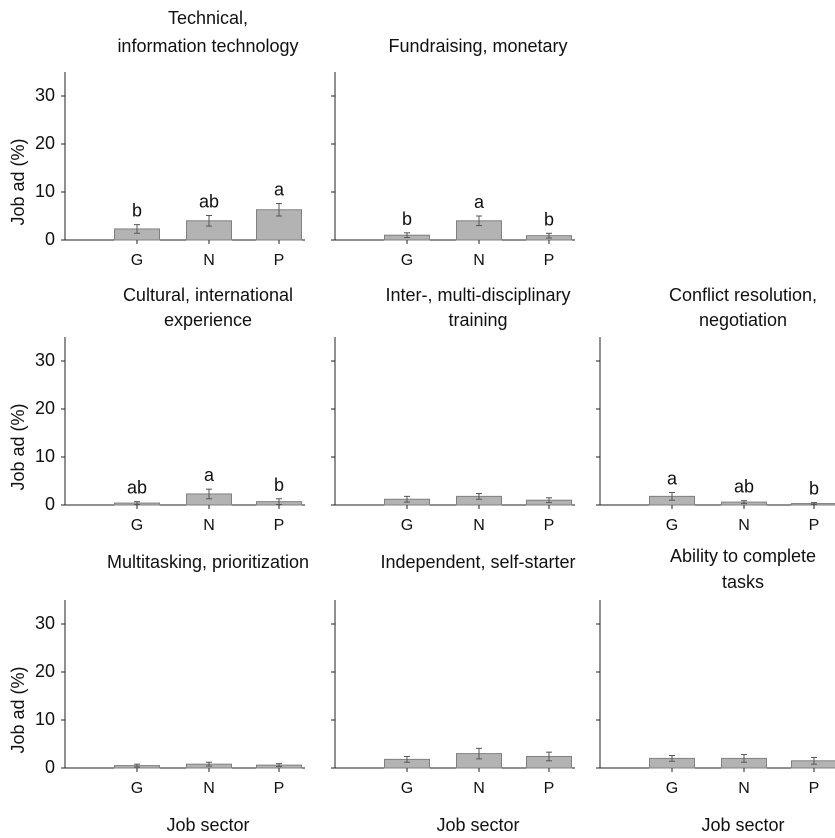  Describe the element at coordinates (207, 46) in the screenshot. I see `panel-title-line: information technology` at that location.